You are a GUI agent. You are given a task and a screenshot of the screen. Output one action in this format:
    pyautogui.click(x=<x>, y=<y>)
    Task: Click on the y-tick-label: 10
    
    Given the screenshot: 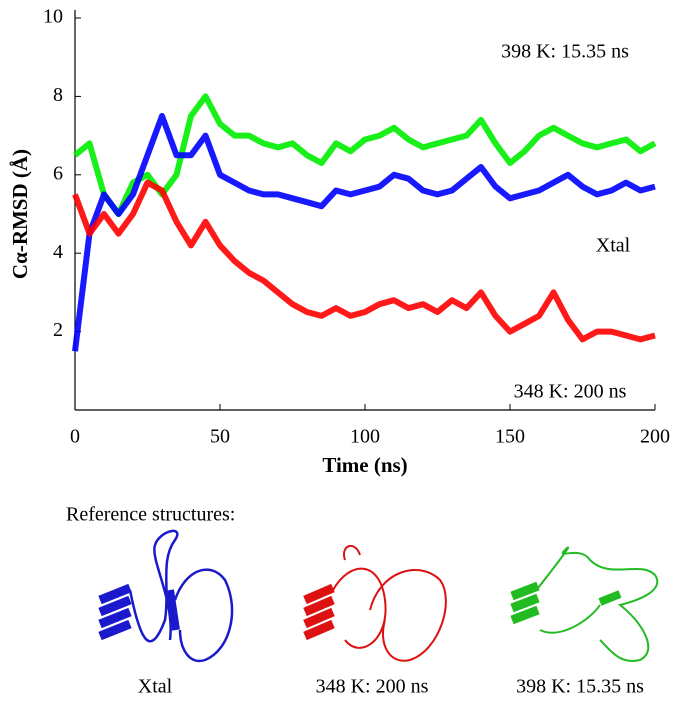 What is the action you would take?
    pyautogui.click(x=53, y=17)
    